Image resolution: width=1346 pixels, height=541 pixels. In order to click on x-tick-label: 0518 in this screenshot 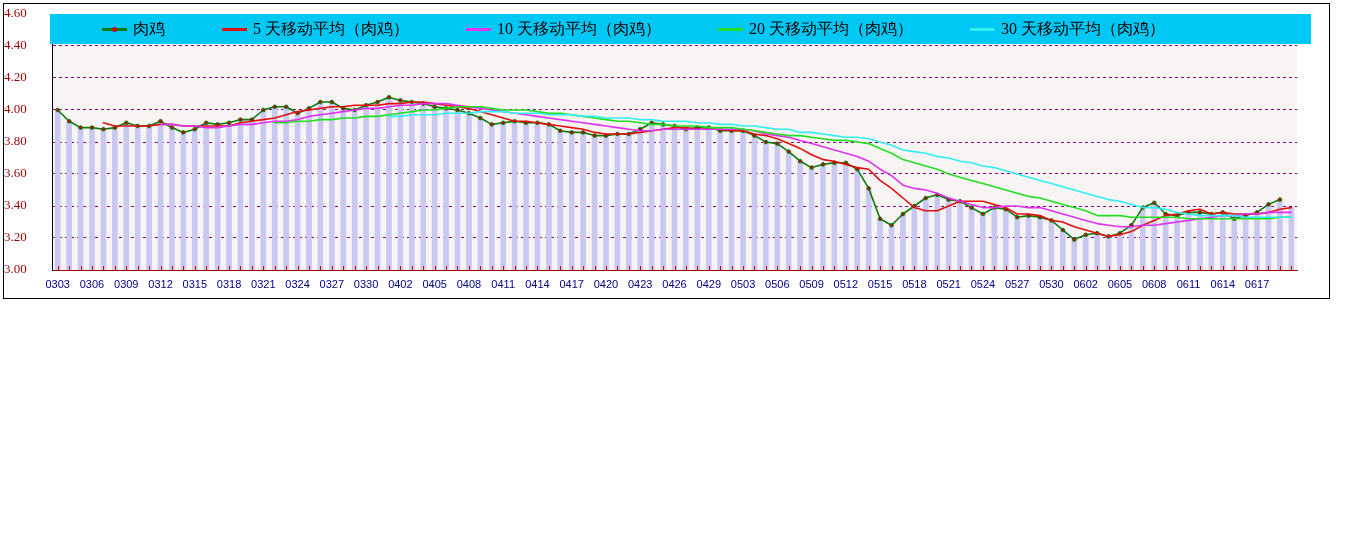, I will do `click(914, 283)`.